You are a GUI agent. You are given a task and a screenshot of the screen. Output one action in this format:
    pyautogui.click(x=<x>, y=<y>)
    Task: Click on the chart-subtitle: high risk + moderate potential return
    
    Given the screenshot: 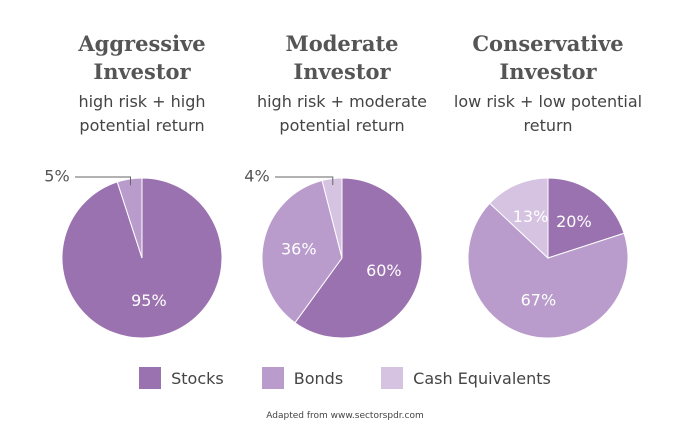 What is the action you would take?
    pyautogui.click(x=342, y=113)
    